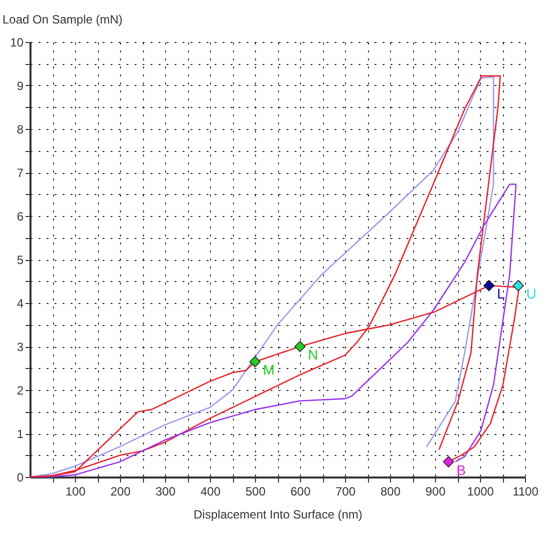 The height and width of the screenshot is (541, 560). What do you see at coordinates (210, 491) in the screenshot?
I see `x-tick-label: 400` at bounding box center [210, 491].